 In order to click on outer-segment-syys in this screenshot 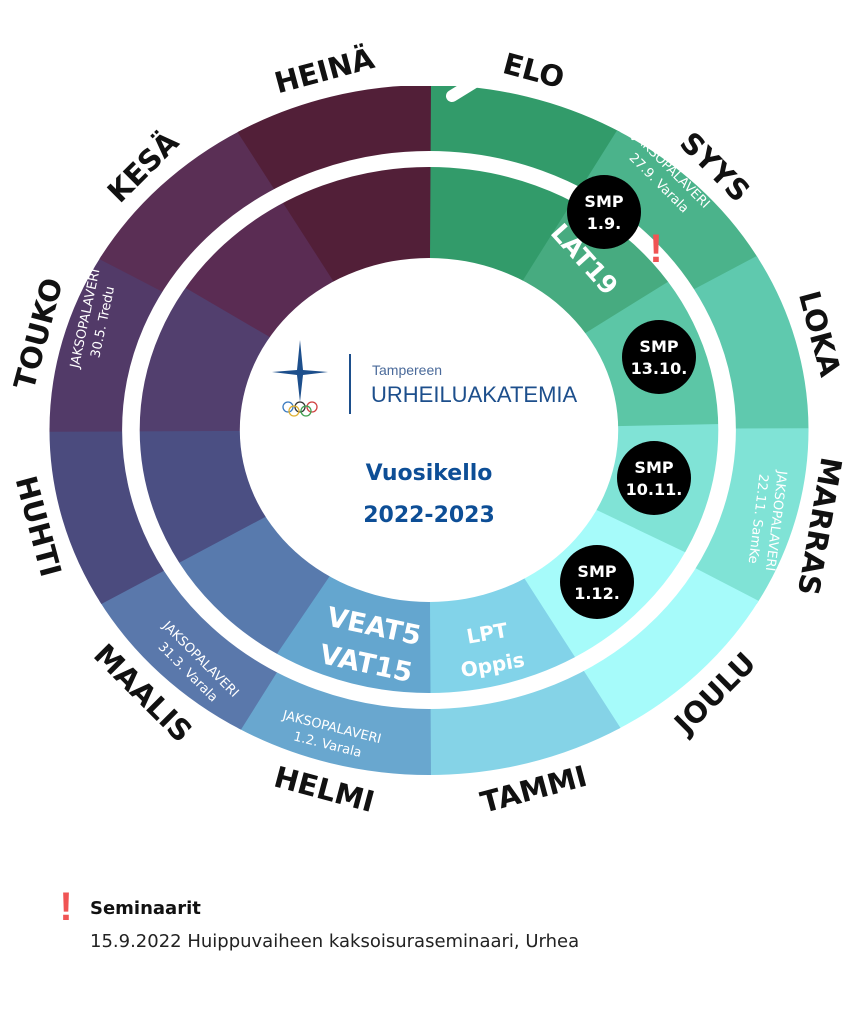, I will do `click(669, 212)`.